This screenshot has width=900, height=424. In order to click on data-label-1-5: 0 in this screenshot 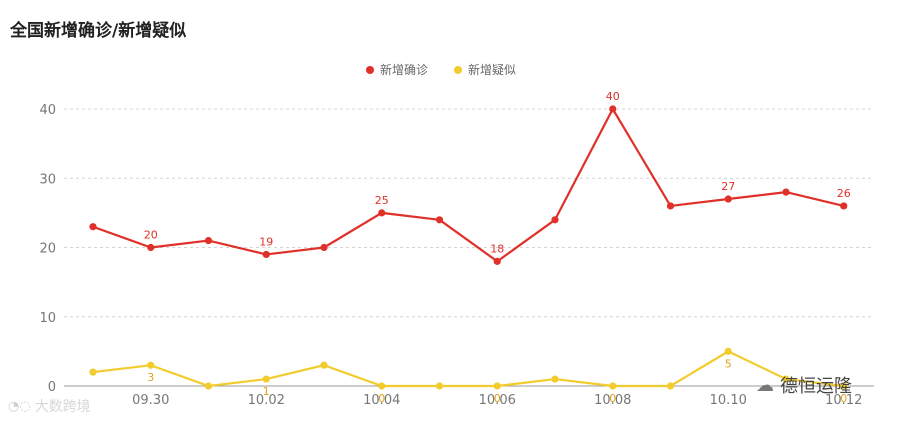, I will do `click(381, 398)`.